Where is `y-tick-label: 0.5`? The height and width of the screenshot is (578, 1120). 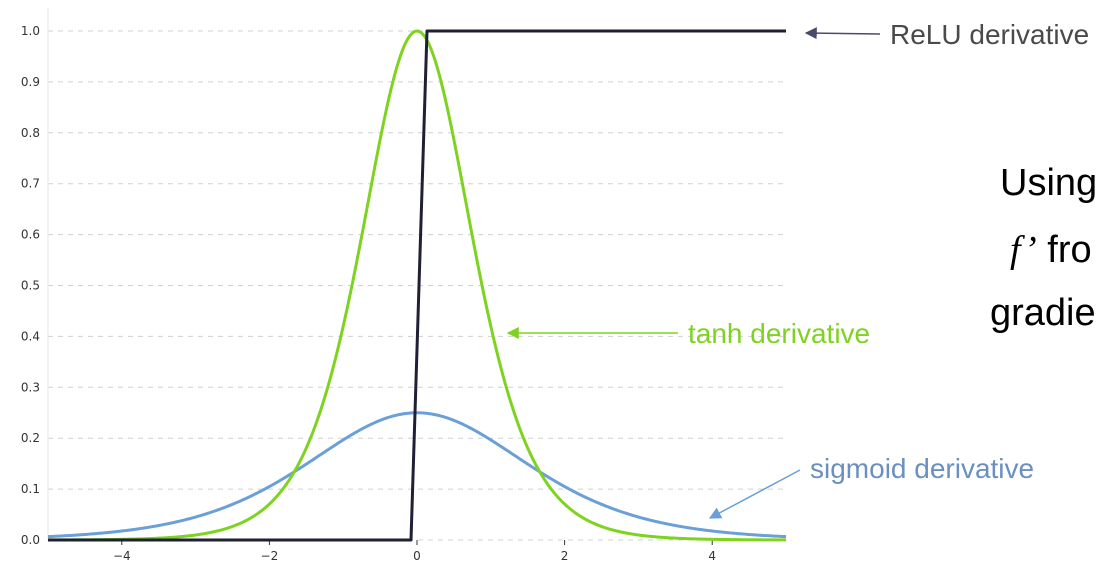 y-tick-label: 0.5 is located at coordinates (30, 286).